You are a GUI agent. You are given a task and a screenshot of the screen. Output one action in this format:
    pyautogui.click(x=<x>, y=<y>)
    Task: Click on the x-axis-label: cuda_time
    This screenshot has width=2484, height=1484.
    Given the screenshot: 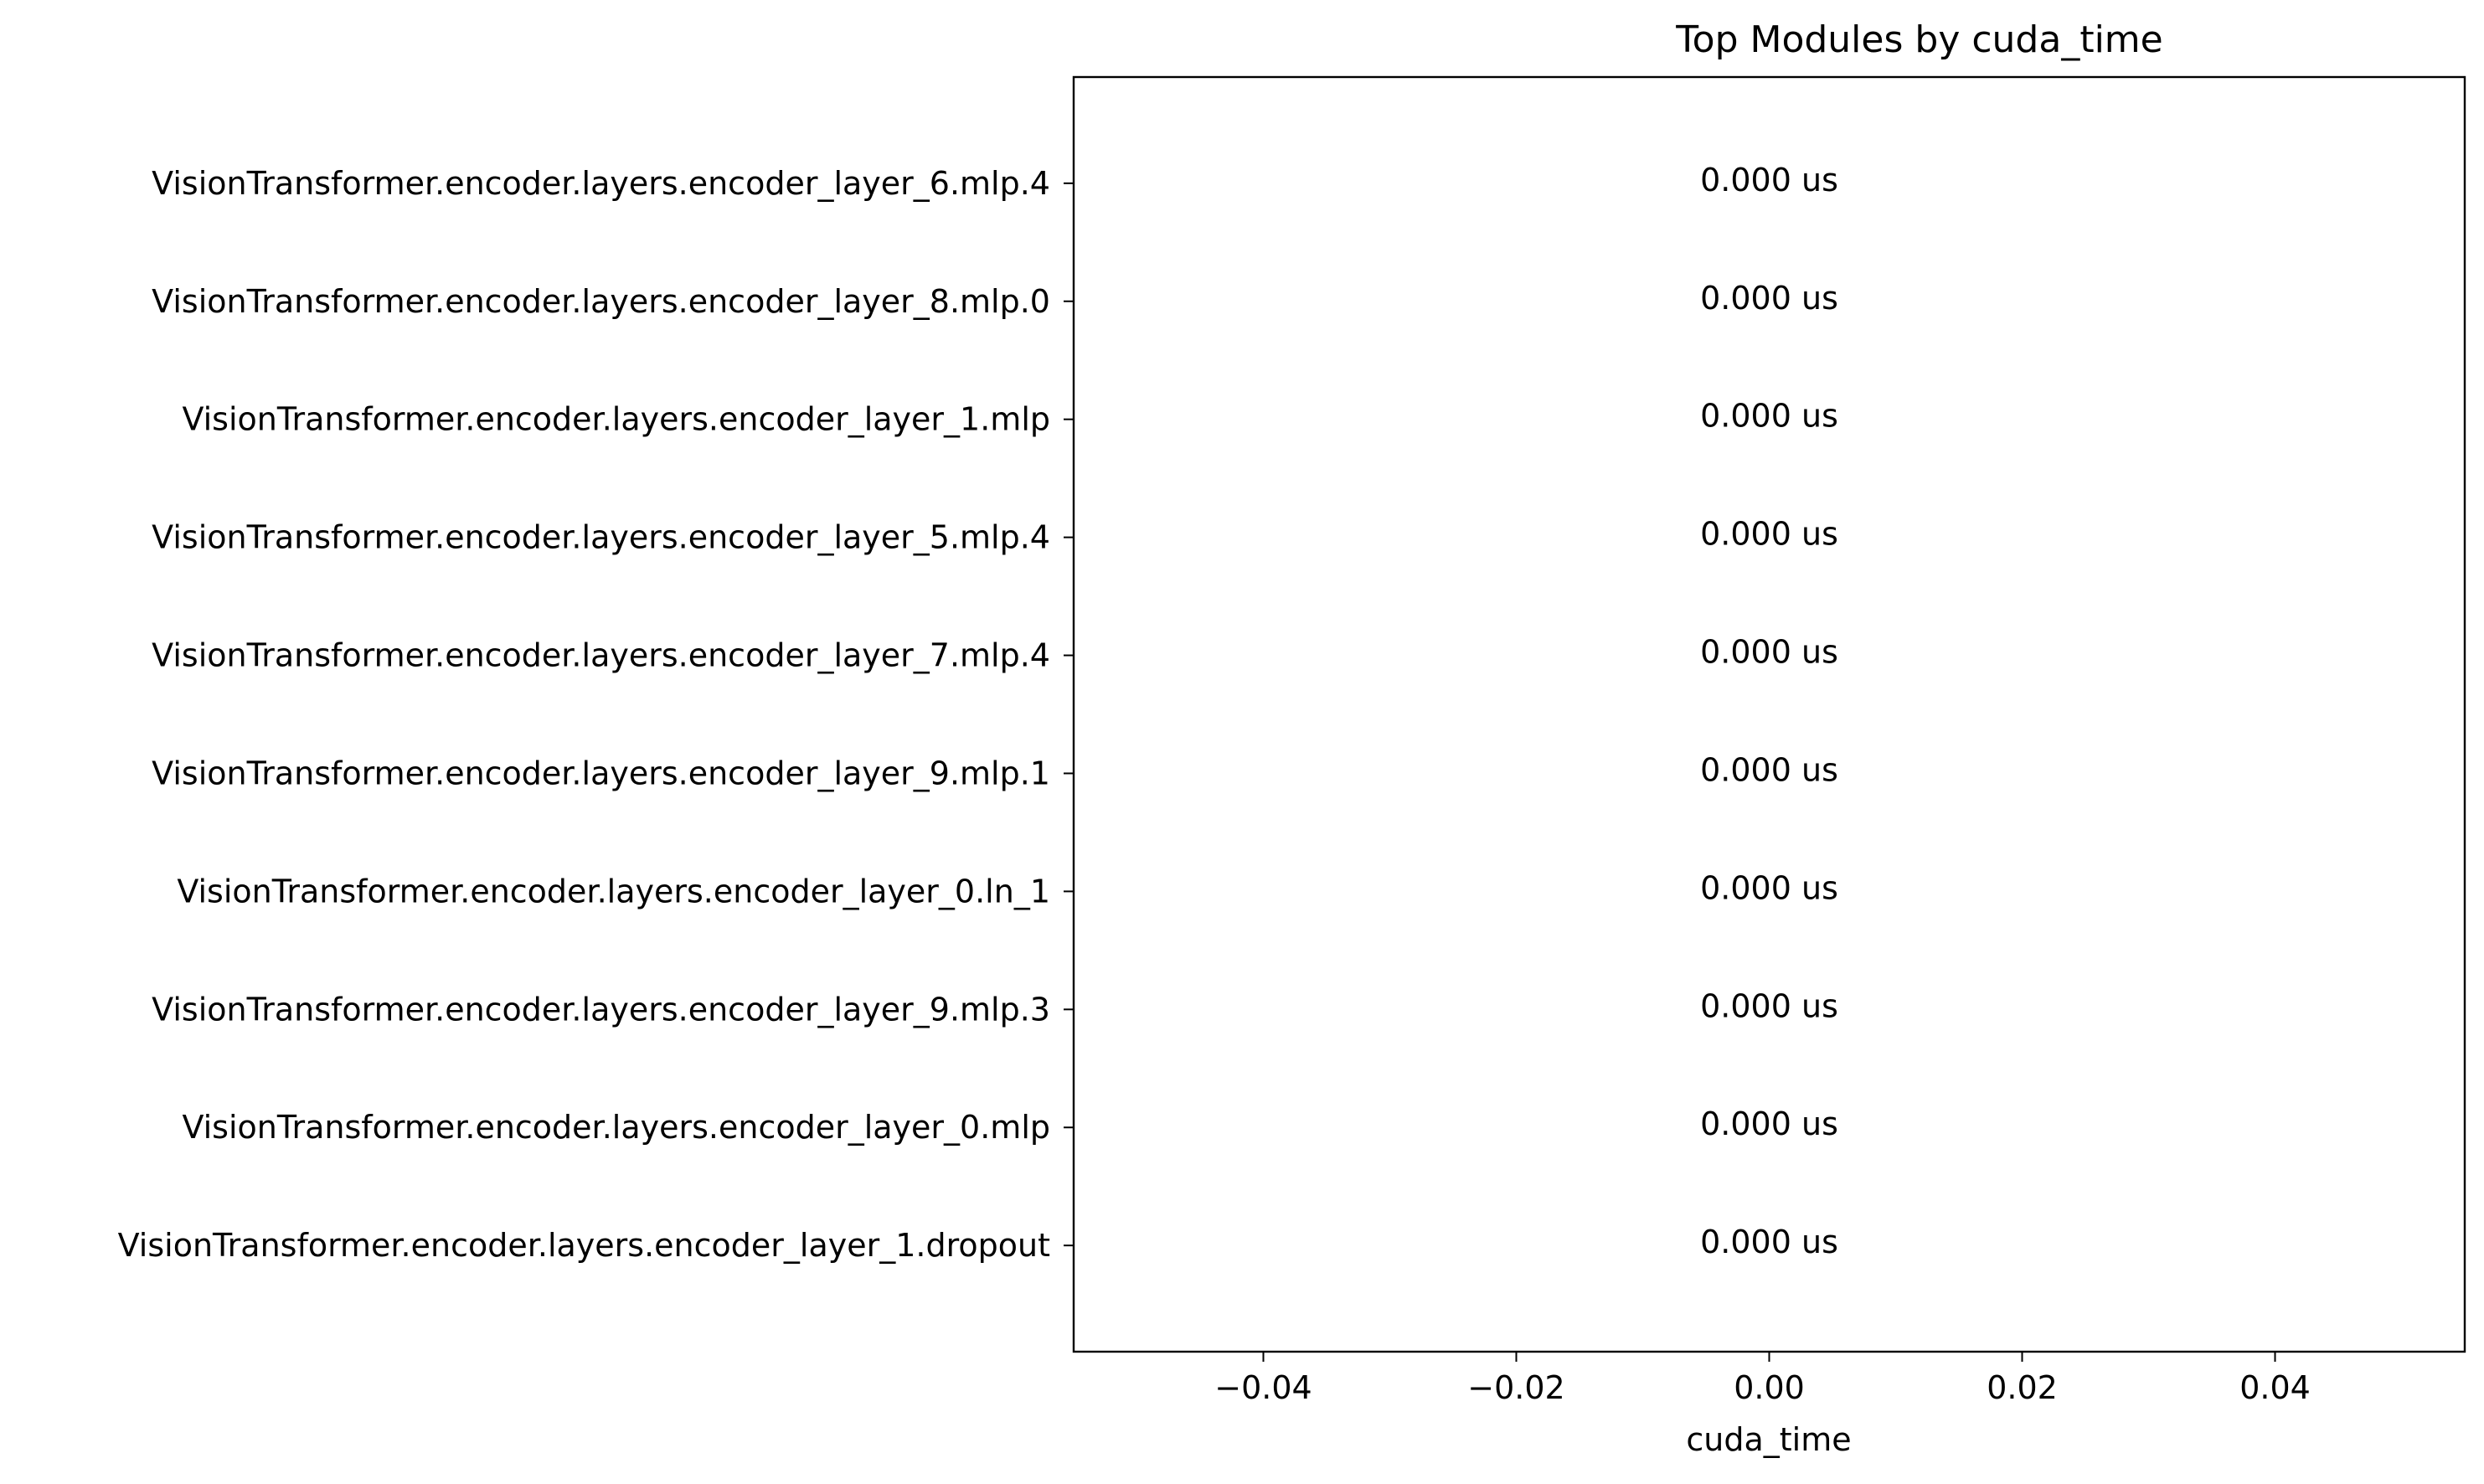 What is the action you would take?
    pyautogui.click(x=1769, y=1439)
    